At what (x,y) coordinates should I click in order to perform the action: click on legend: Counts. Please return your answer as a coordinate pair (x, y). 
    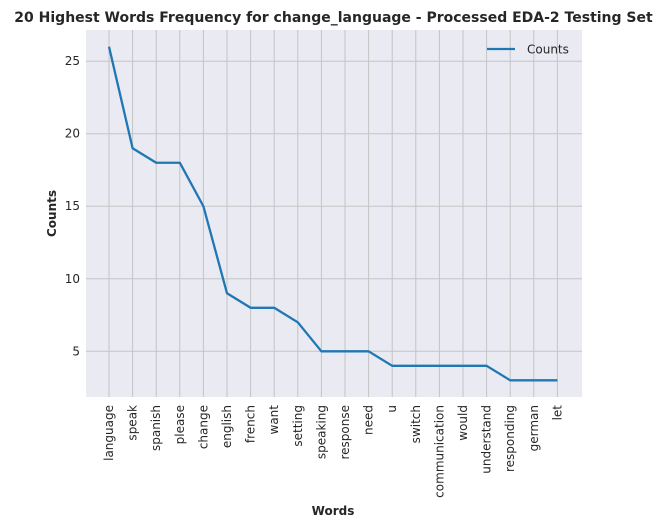
    Looking at the image, I should click on (528, 50).